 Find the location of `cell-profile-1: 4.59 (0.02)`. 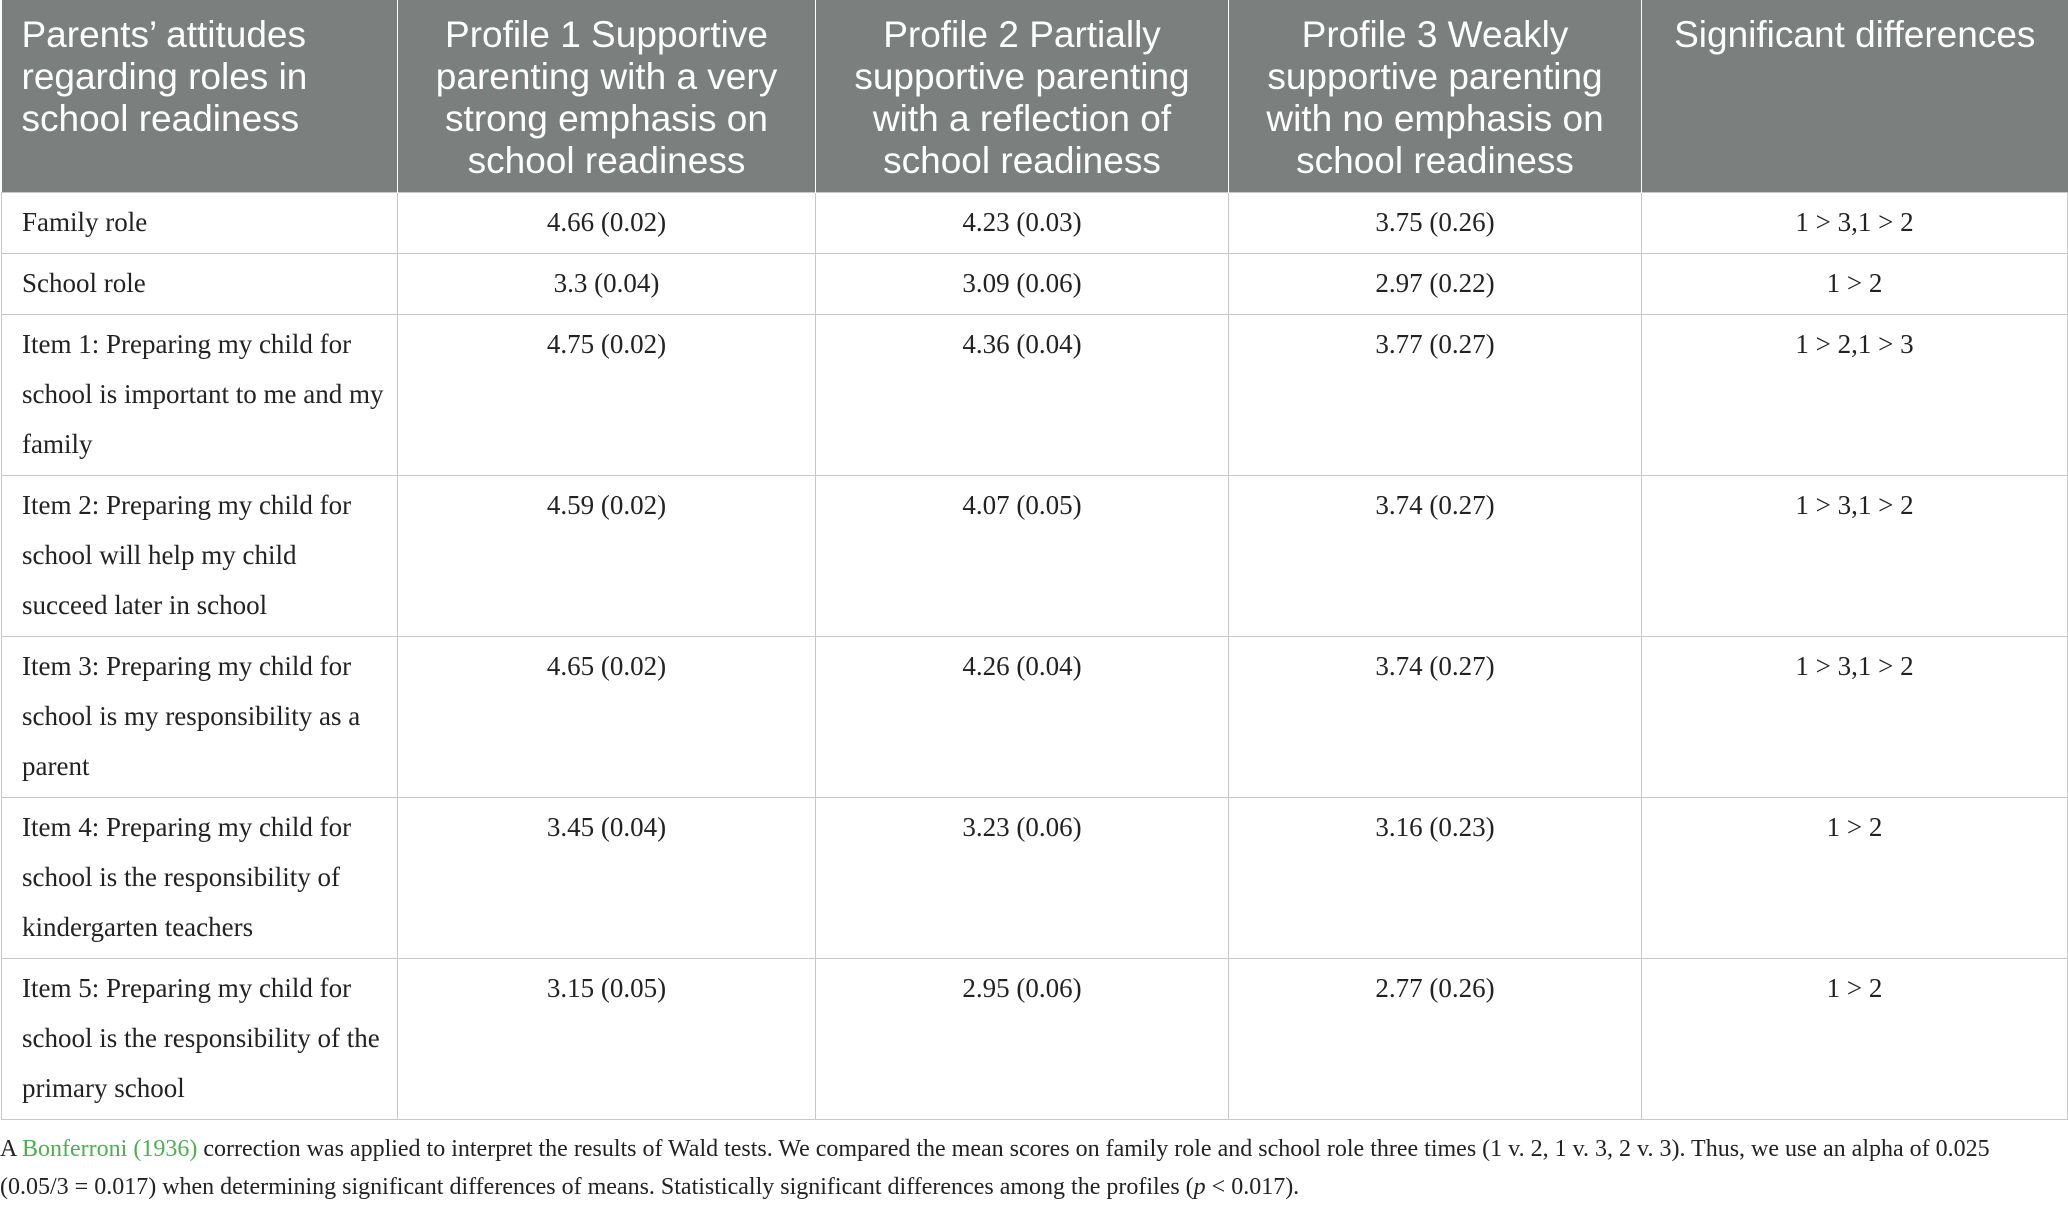

cell-profile-1: 4.59 (0.02) is located at coordinates (606, 556).